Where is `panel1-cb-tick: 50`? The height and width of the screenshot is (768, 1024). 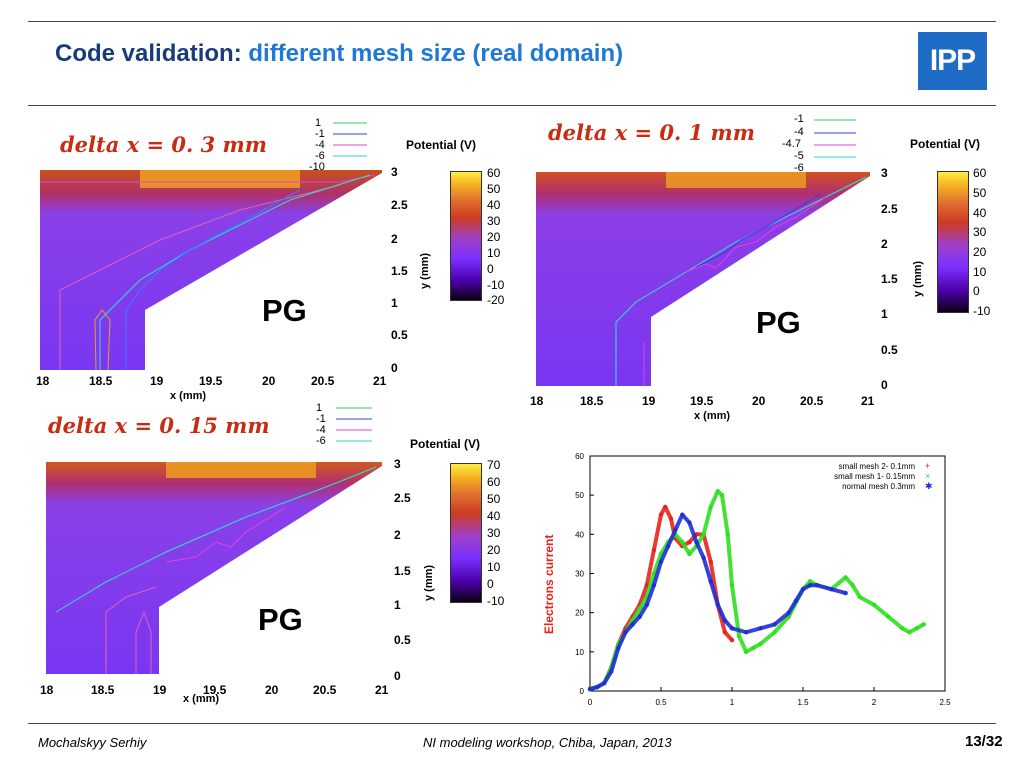 panel1-cb-tick: 50 is located at coordinates (494, 189).